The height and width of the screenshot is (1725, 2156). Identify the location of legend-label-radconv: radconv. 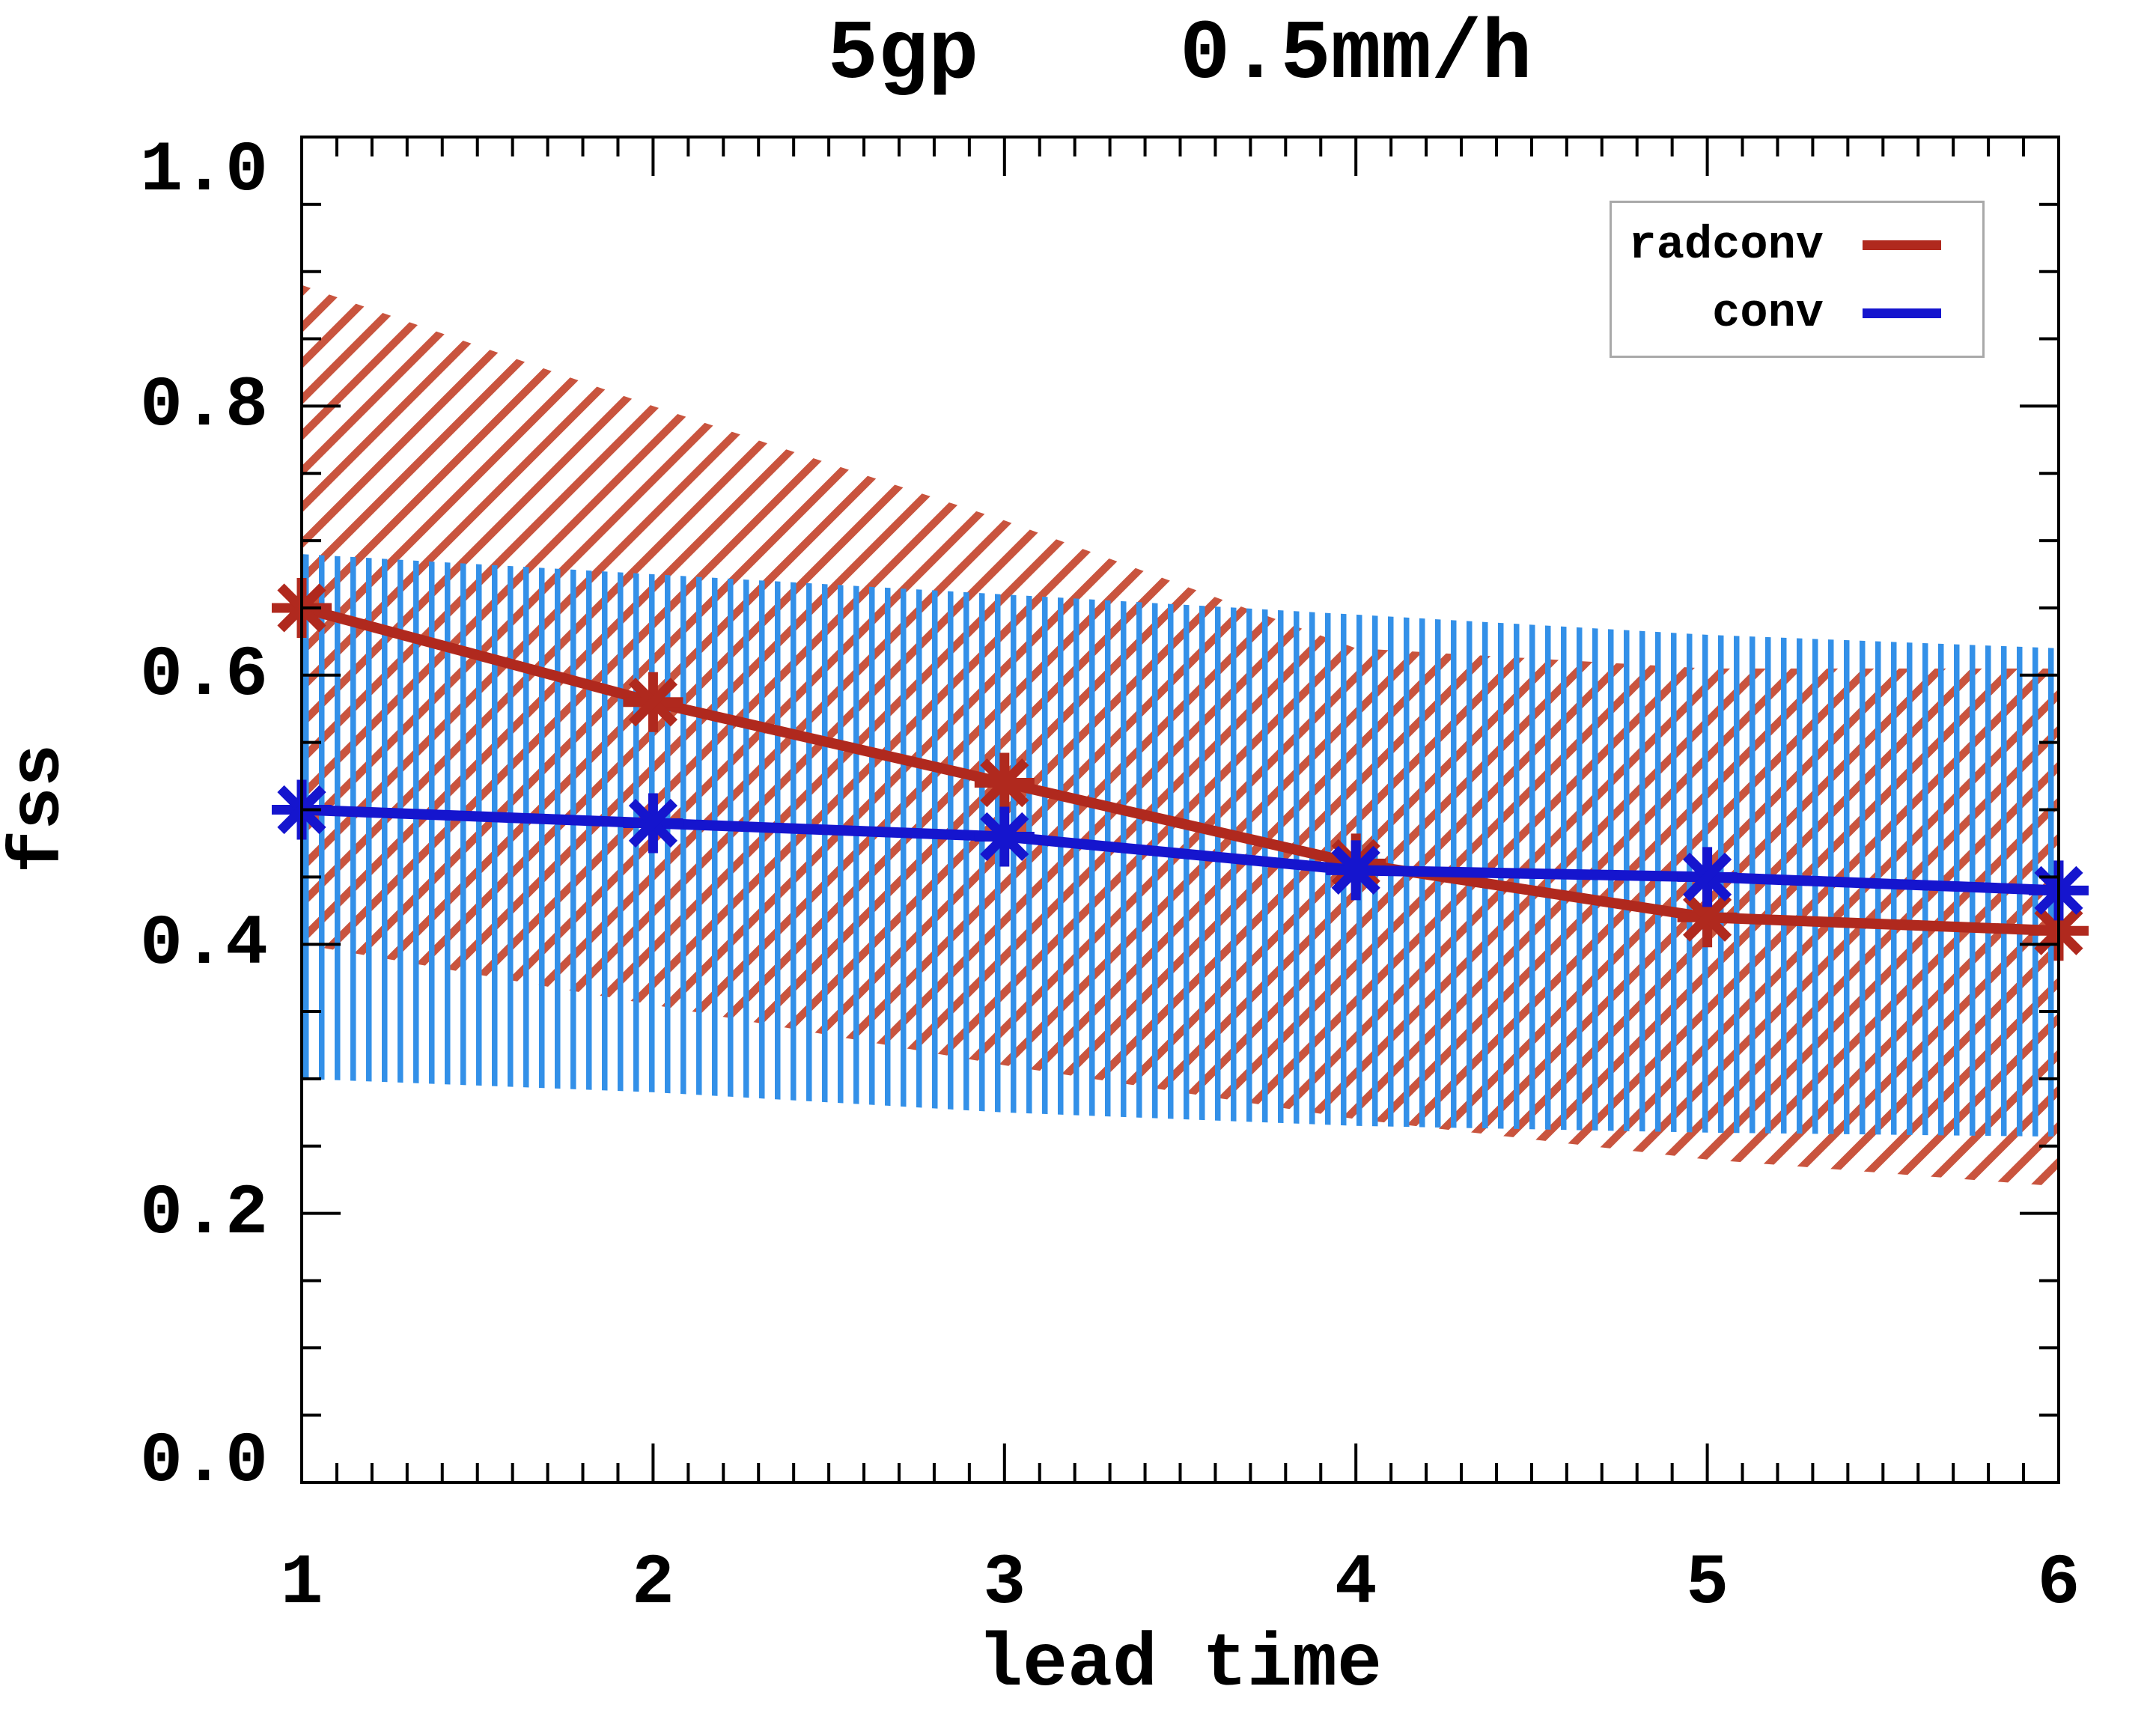
(1726, 245).